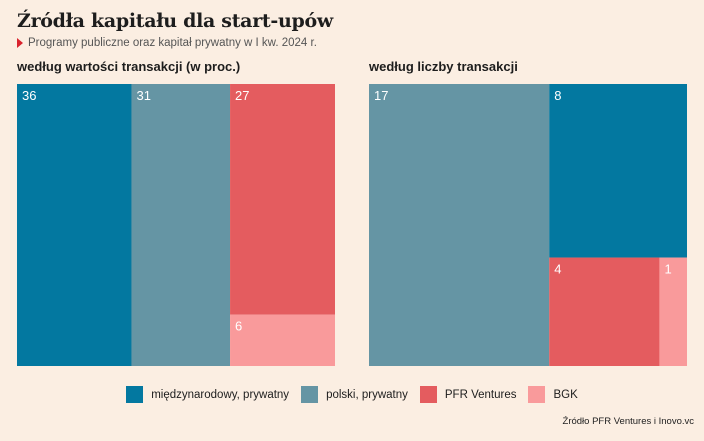 This screenshot has width=704, height=441. What do you see at coordinates (238, 326) in the screenshot?
I see `data-label-bgk: 6` at bounding box center [238, 326].